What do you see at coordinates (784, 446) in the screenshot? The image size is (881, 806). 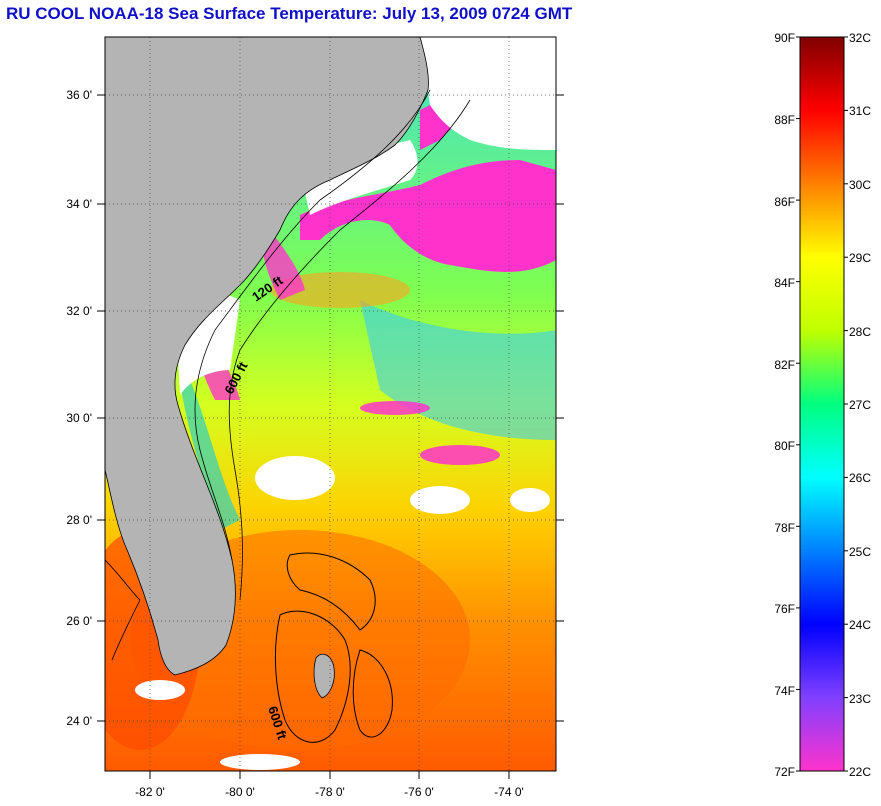 I see `colorbar-label-80f: 80F` at bounding box center [784, 446].